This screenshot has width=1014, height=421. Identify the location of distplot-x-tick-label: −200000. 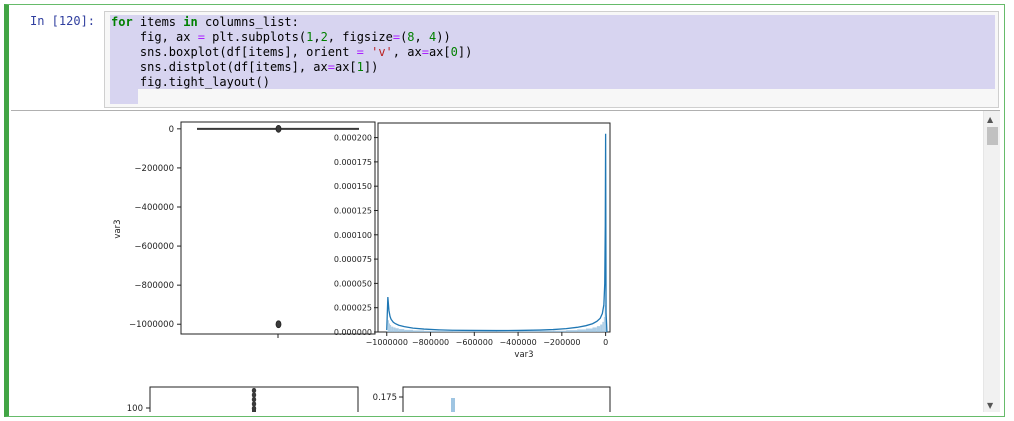
(561, 342).